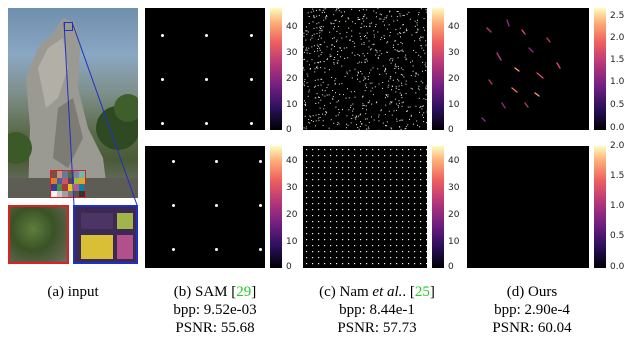  I want to click on nam-reference-link: 25, so click(422, 292).